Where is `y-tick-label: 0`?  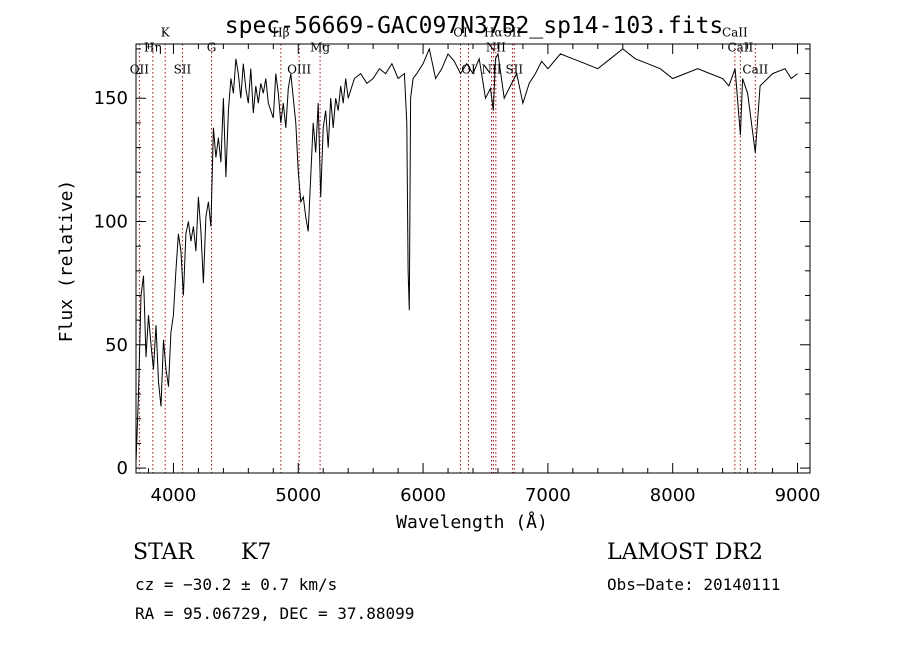
y-tick-label: 0 is located at coordinates (122, 468).